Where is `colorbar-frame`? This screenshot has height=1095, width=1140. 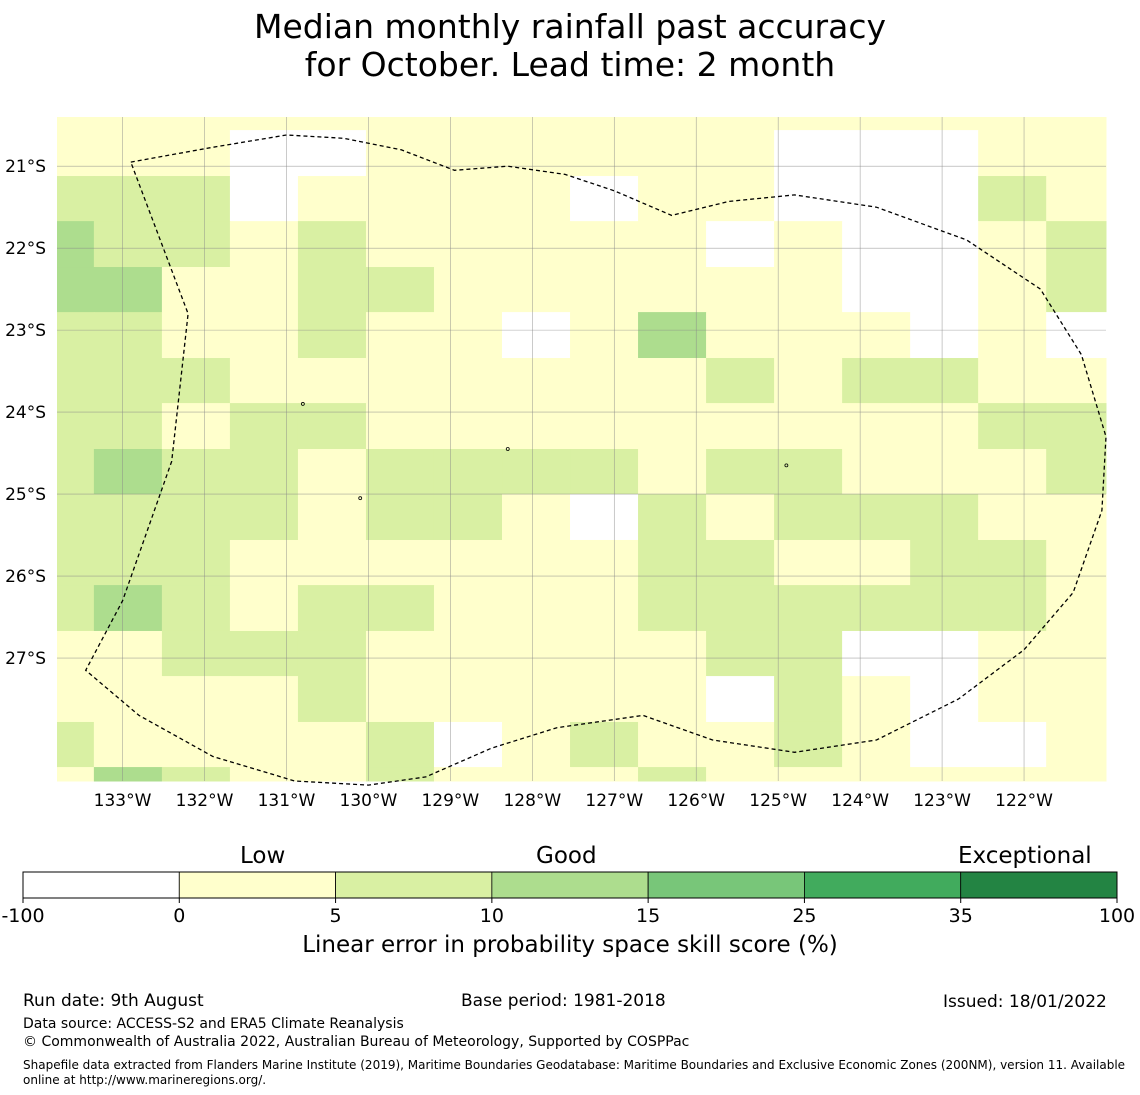 colorbar-frame is located at coordinates (570, 885).